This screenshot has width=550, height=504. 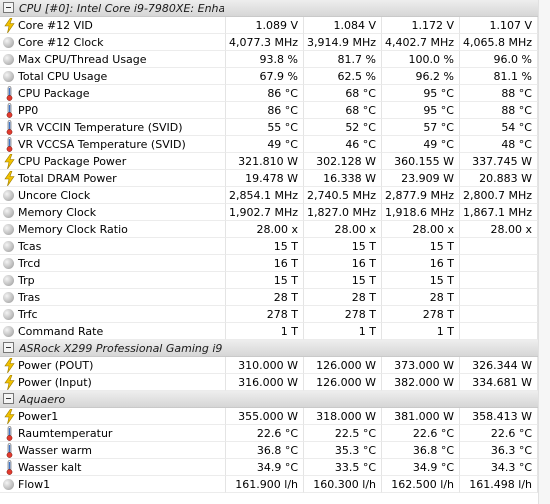 What do you see at coordinates (275, 25) in the screenshot?
I see `sensor-row: Core #12 VID 1.089 V 1.084 V 1.172 V 1.107 V` at bounding box center [275, 25].